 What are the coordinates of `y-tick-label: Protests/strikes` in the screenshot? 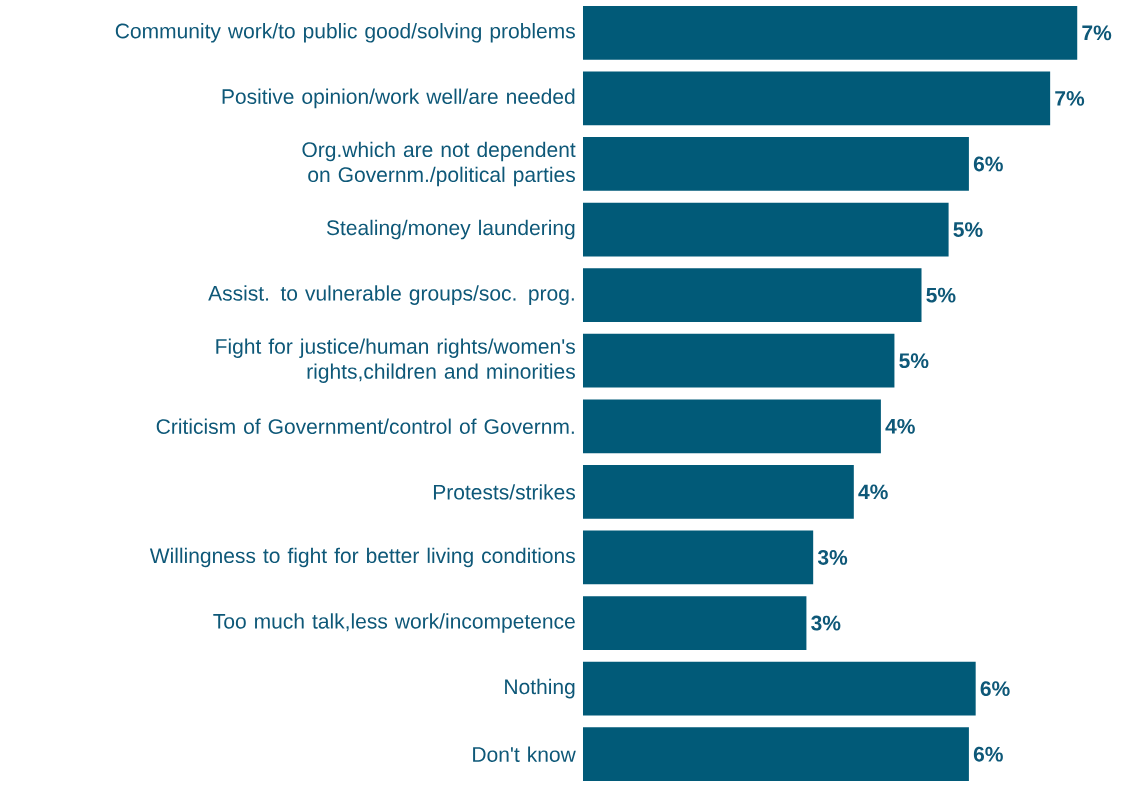 It's located at (504, 492).